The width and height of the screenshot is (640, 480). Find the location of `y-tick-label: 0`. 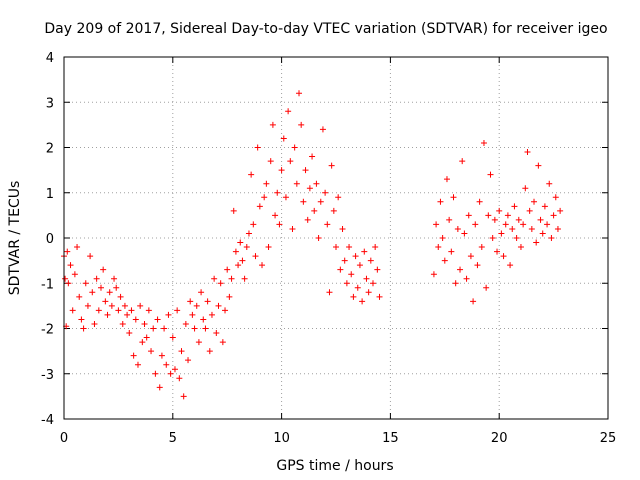

y-tick-label: 0 is located at coordinates (50, 239).